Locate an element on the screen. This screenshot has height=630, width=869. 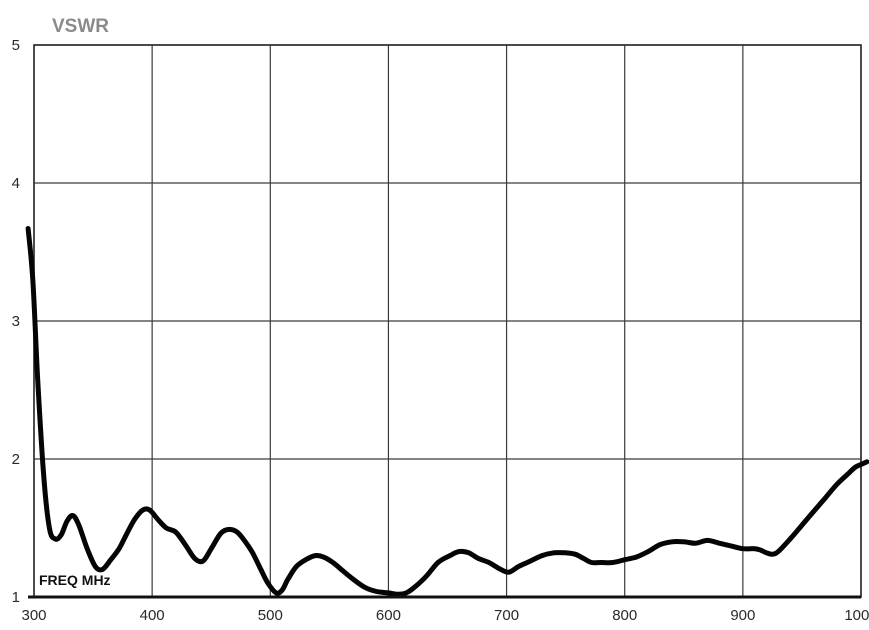
x-axis-label: FREQ MHz is located at coordinates (75, 580).